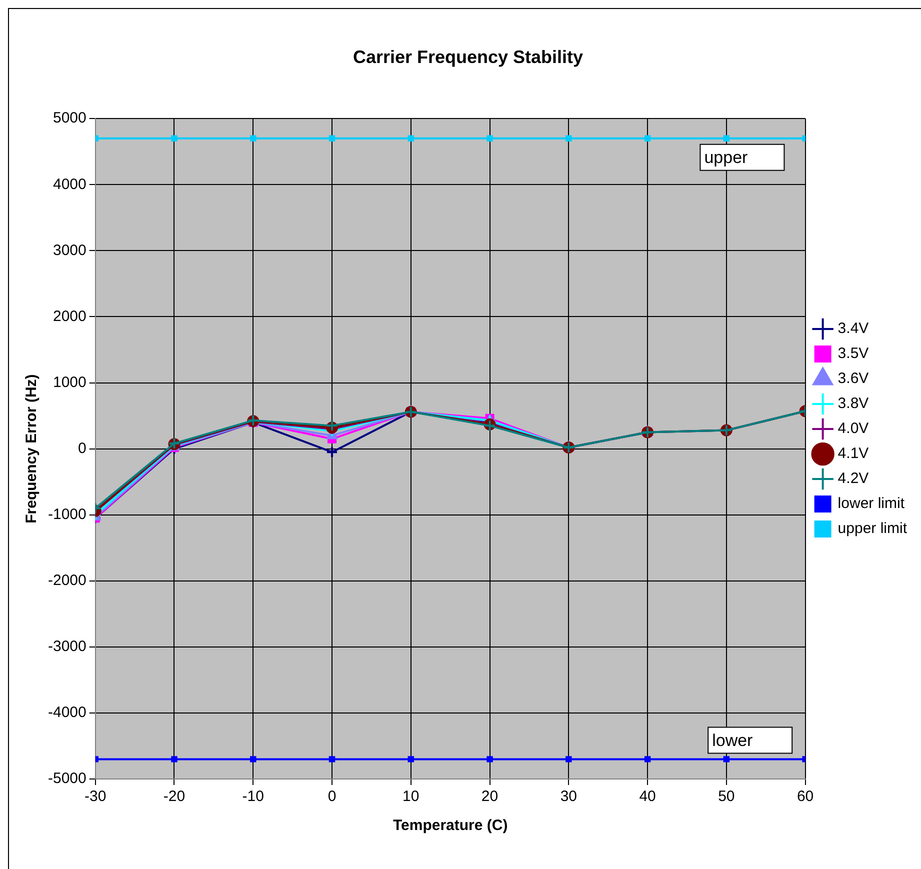  Describe the element at coordinates (853, 403) in the screenshot. I see `legend-label: 3.8V` at that location.